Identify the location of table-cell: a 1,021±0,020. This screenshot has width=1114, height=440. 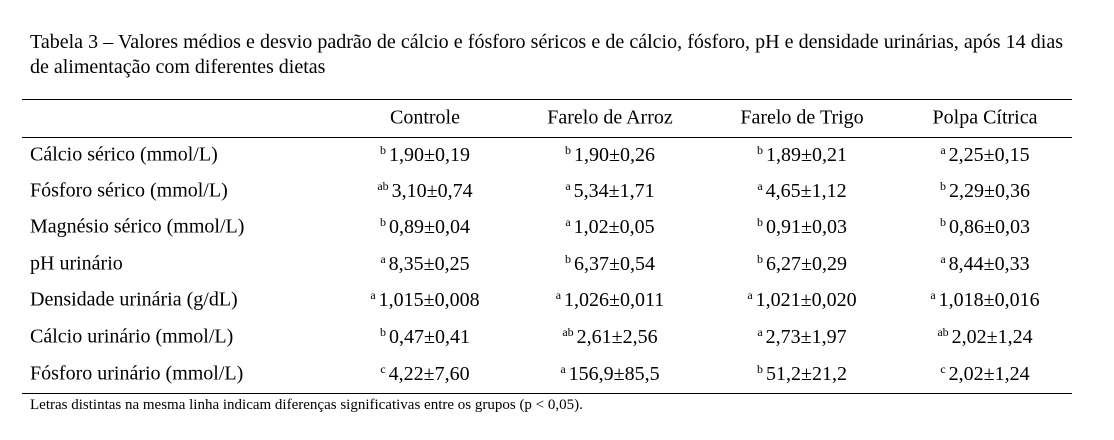
(801, 300).